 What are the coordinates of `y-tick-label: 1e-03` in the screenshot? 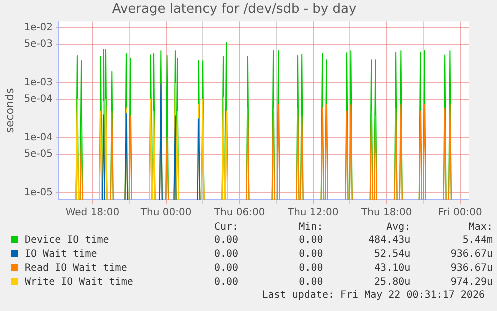 It's located at (39, 83).